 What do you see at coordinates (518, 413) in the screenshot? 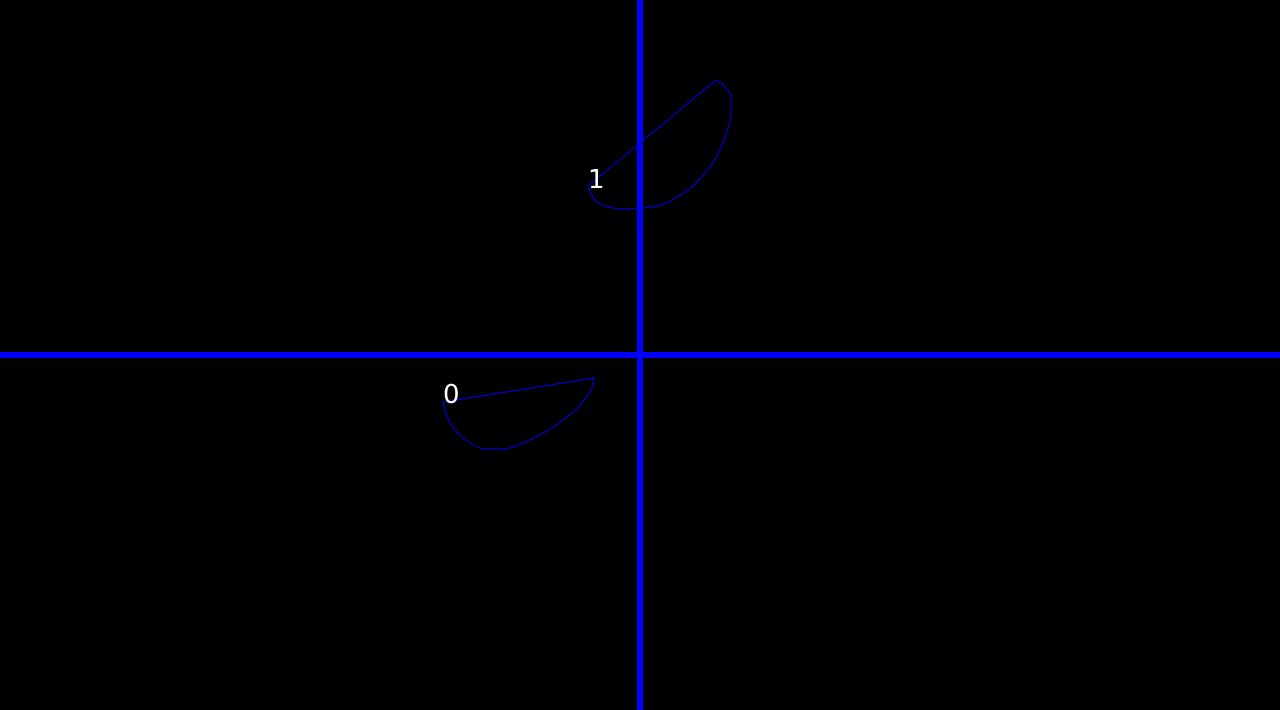
I see `shape-0-outline` at bounding box center [518, 413].